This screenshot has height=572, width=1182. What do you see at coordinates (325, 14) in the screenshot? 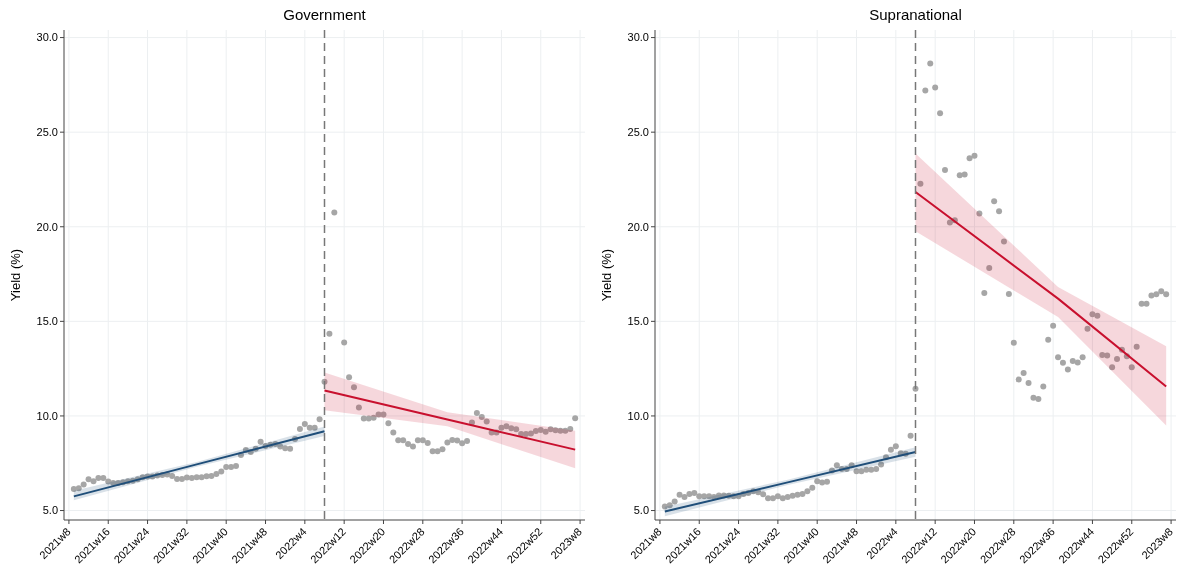
I see `chart-title: Government` at bounding box center [325, 14].